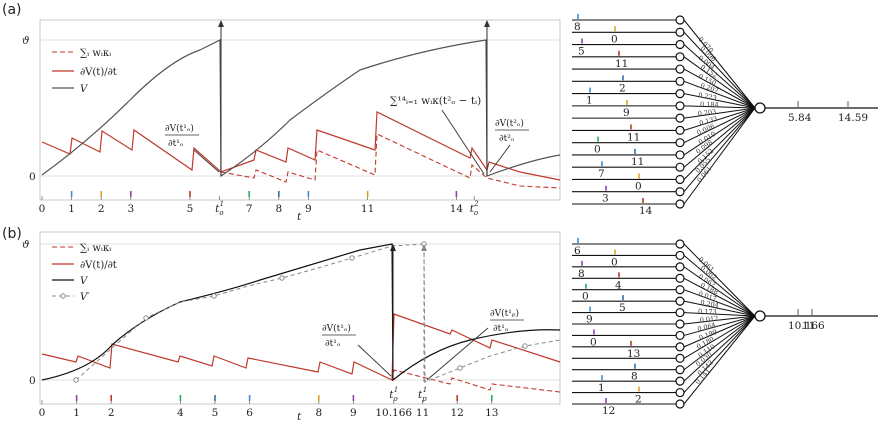 The height and width of the screenshot is (427, 881). Describe the element at coordinates (581, 274) in the screenshot. I see `input-spike-time: 8` at that location.